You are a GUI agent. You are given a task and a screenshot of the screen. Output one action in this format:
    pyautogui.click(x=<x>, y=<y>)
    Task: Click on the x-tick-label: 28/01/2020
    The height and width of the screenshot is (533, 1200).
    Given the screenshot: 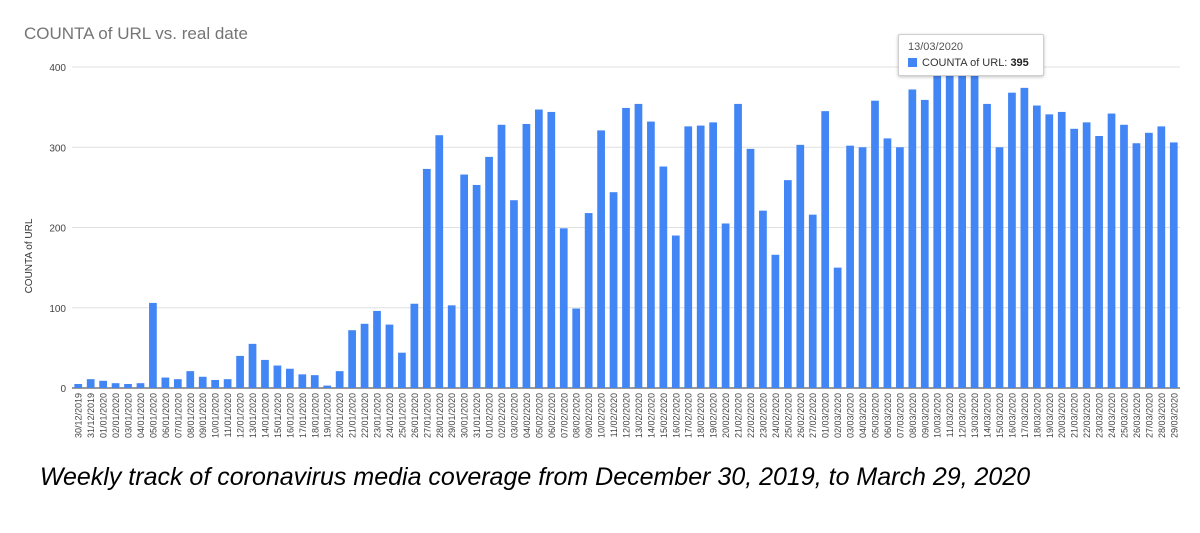 What is the action you would take?
    pyautogui.click(x=440, y=415)
    